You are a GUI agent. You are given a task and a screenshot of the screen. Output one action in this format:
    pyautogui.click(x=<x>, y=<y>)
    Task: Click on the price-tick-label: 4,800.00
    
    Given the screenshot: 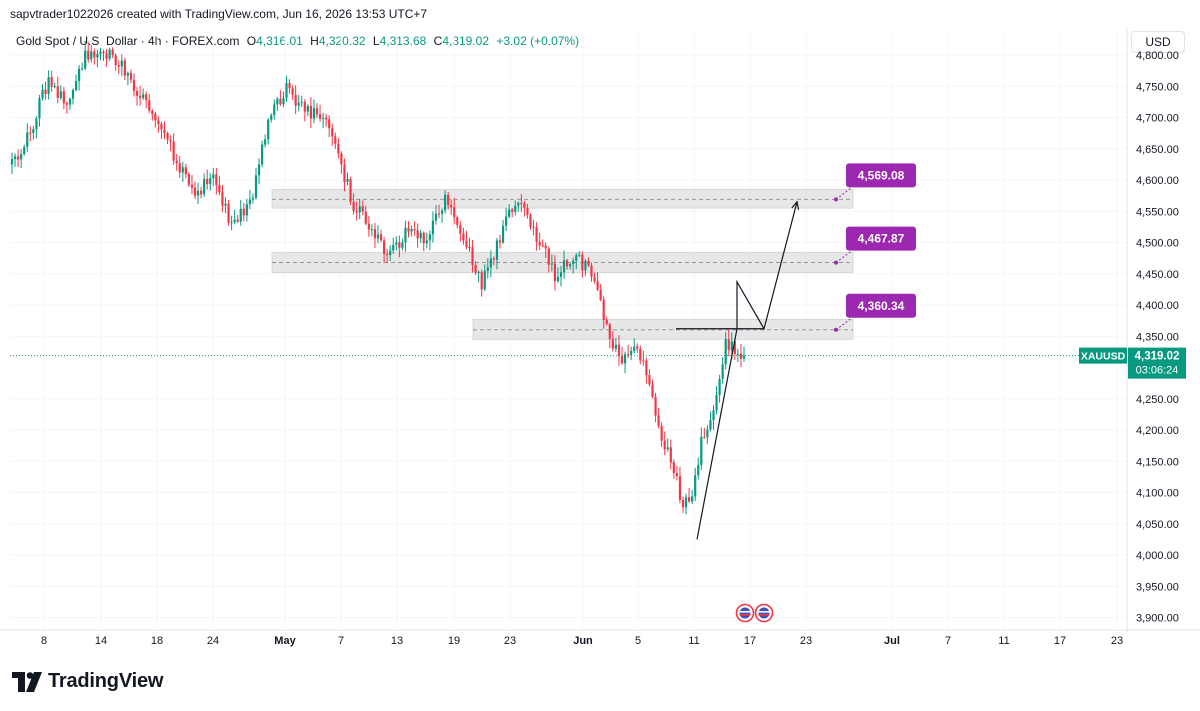 What is the action you would take?
    pyautogui.click(x=1157, y=56)
    